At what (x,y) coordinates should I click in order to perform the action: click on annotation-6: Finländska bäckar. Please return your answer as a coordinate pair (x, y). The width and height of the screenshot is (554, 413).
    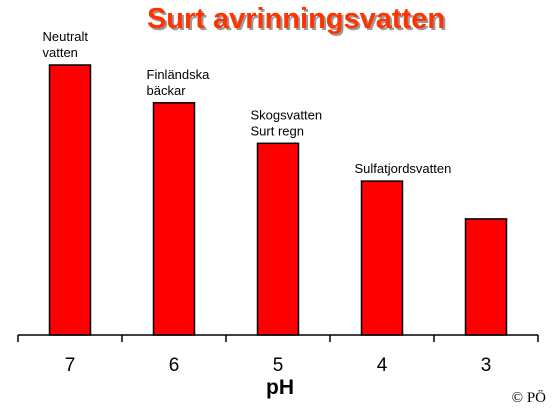
    Looking at the image, I should click on (179, 82).